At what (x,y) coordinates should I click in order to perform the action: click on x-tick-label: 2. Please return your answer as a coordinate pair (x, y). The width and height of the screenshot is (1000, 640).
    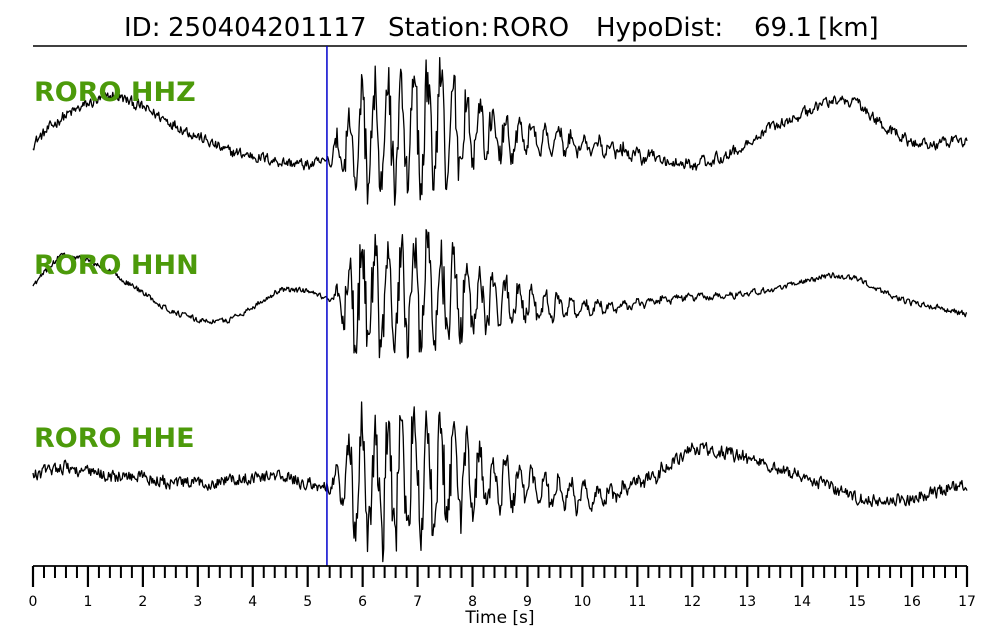
    Looking at the image, I should click on (142, 602).